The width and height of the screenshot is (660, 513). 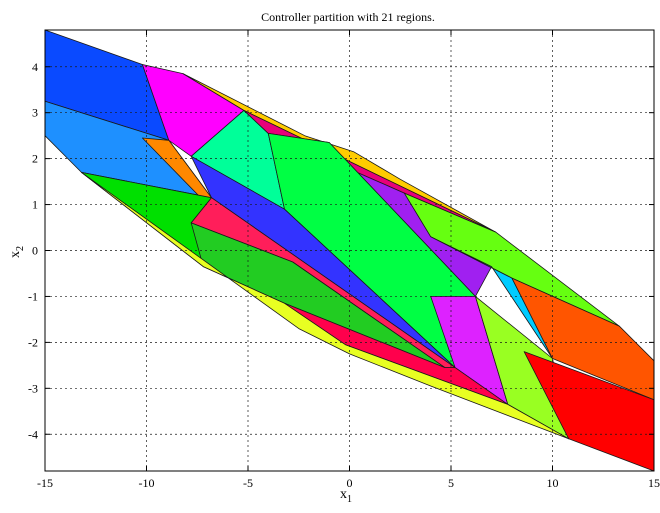 I want to click on x-axis-label-subscript: 1, so click(x=349, y=499).